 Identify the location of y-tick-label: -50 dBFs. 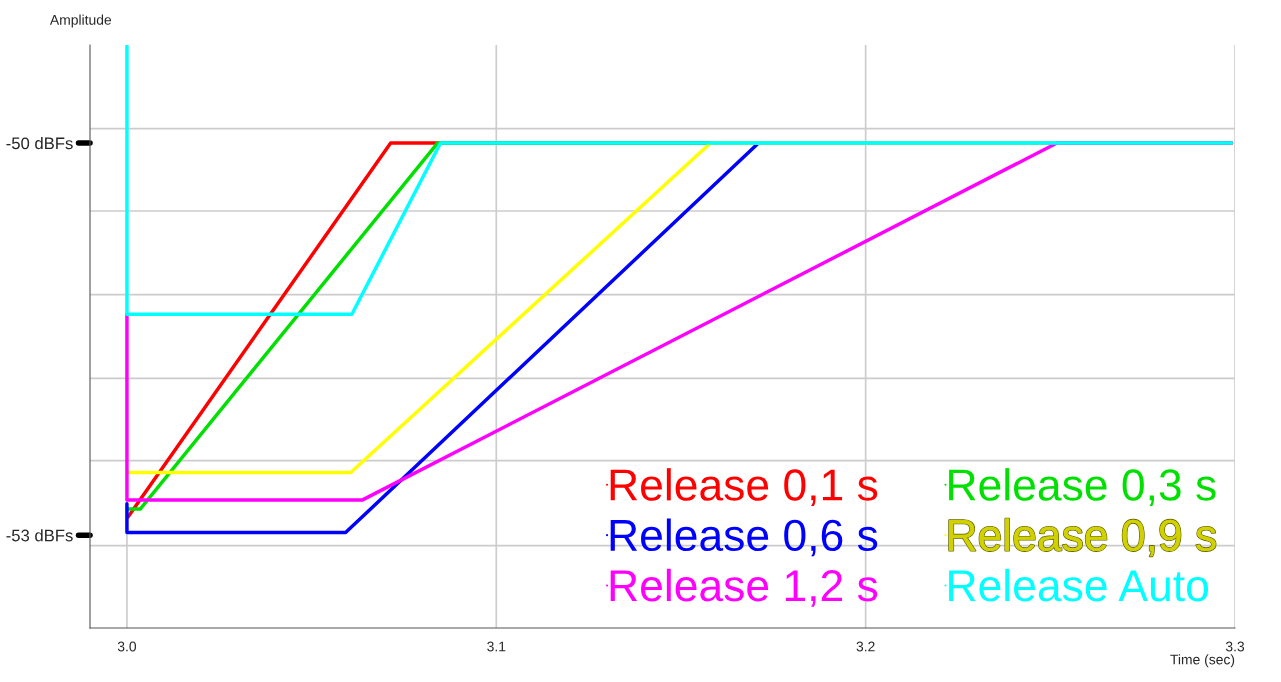
(39, 143).